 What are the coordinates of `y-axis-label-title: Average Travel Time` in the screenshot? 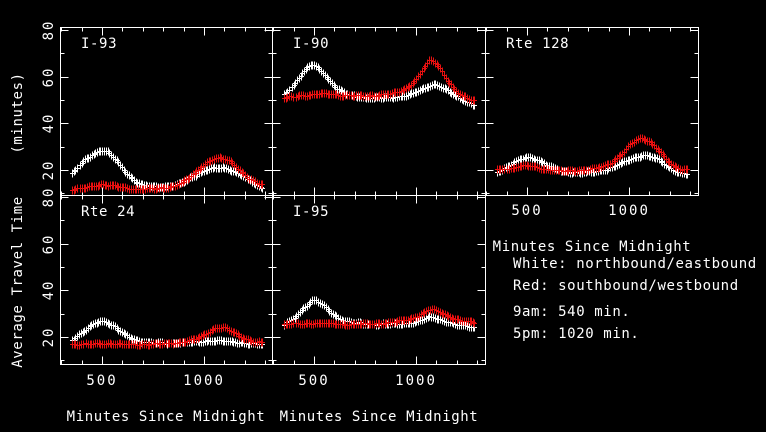 It's located at (18, 282).